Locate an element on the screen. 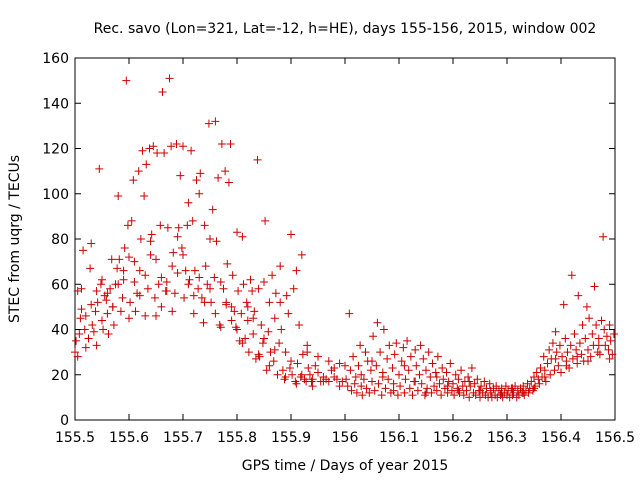 This screenshot has width=640, height=480. y-tick-label: 160 is located at coordinates (55, 59).